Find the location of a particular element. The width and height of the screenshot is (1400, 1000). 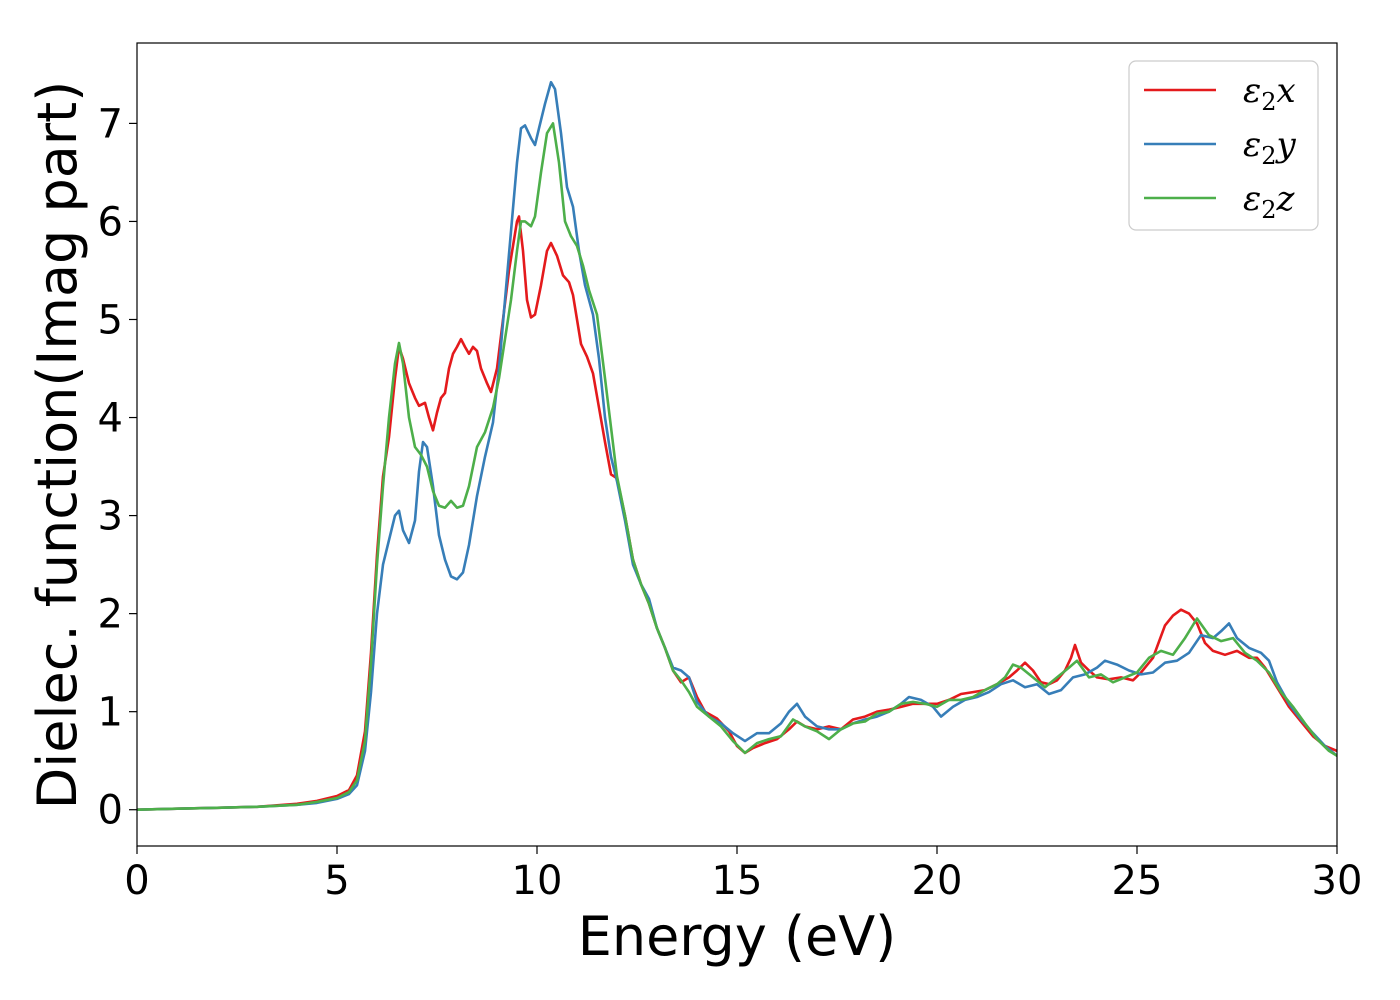

x-tick-label: 15 is located at coordinates (737, 881).